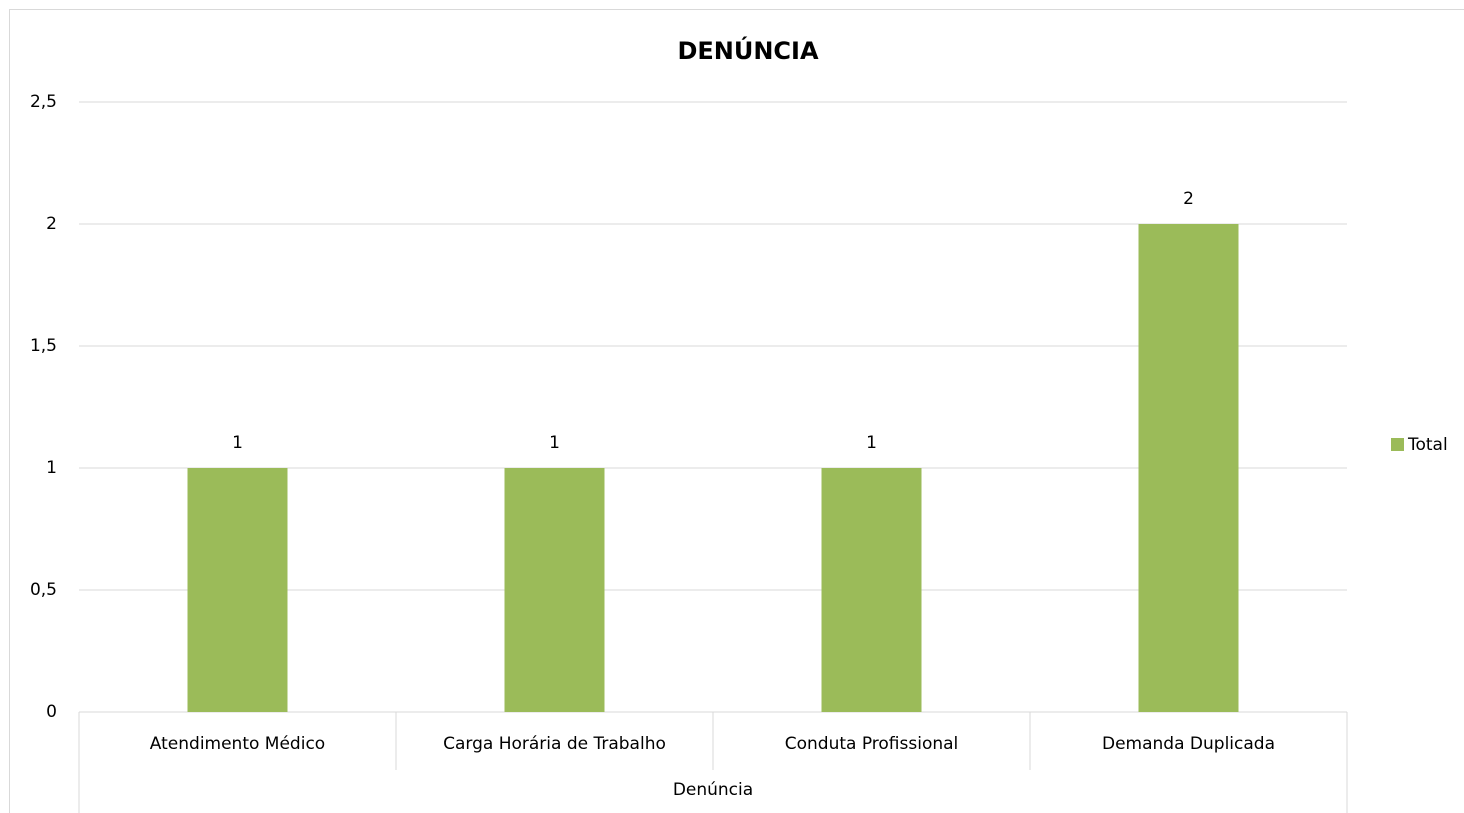 Image resolution: width=1464 pixels, height=813 pixels. I want to click on x-tick-label: Conduta Profissional, so click(872, 744).